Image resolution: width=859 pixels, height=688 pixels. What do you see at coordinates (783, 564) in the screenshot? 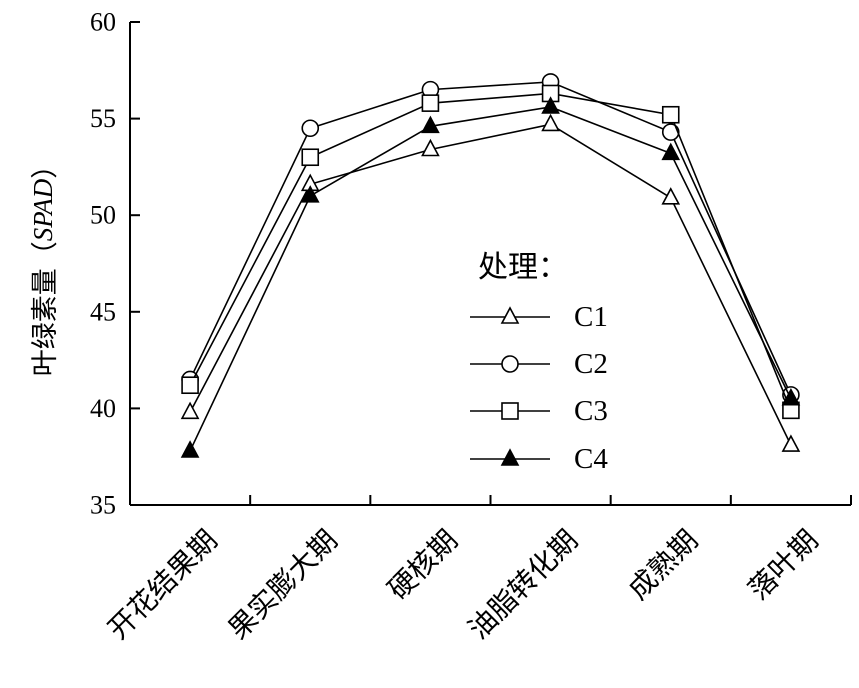
I see `x-tick-label: 落叶期` at bounding box center [783, 564].